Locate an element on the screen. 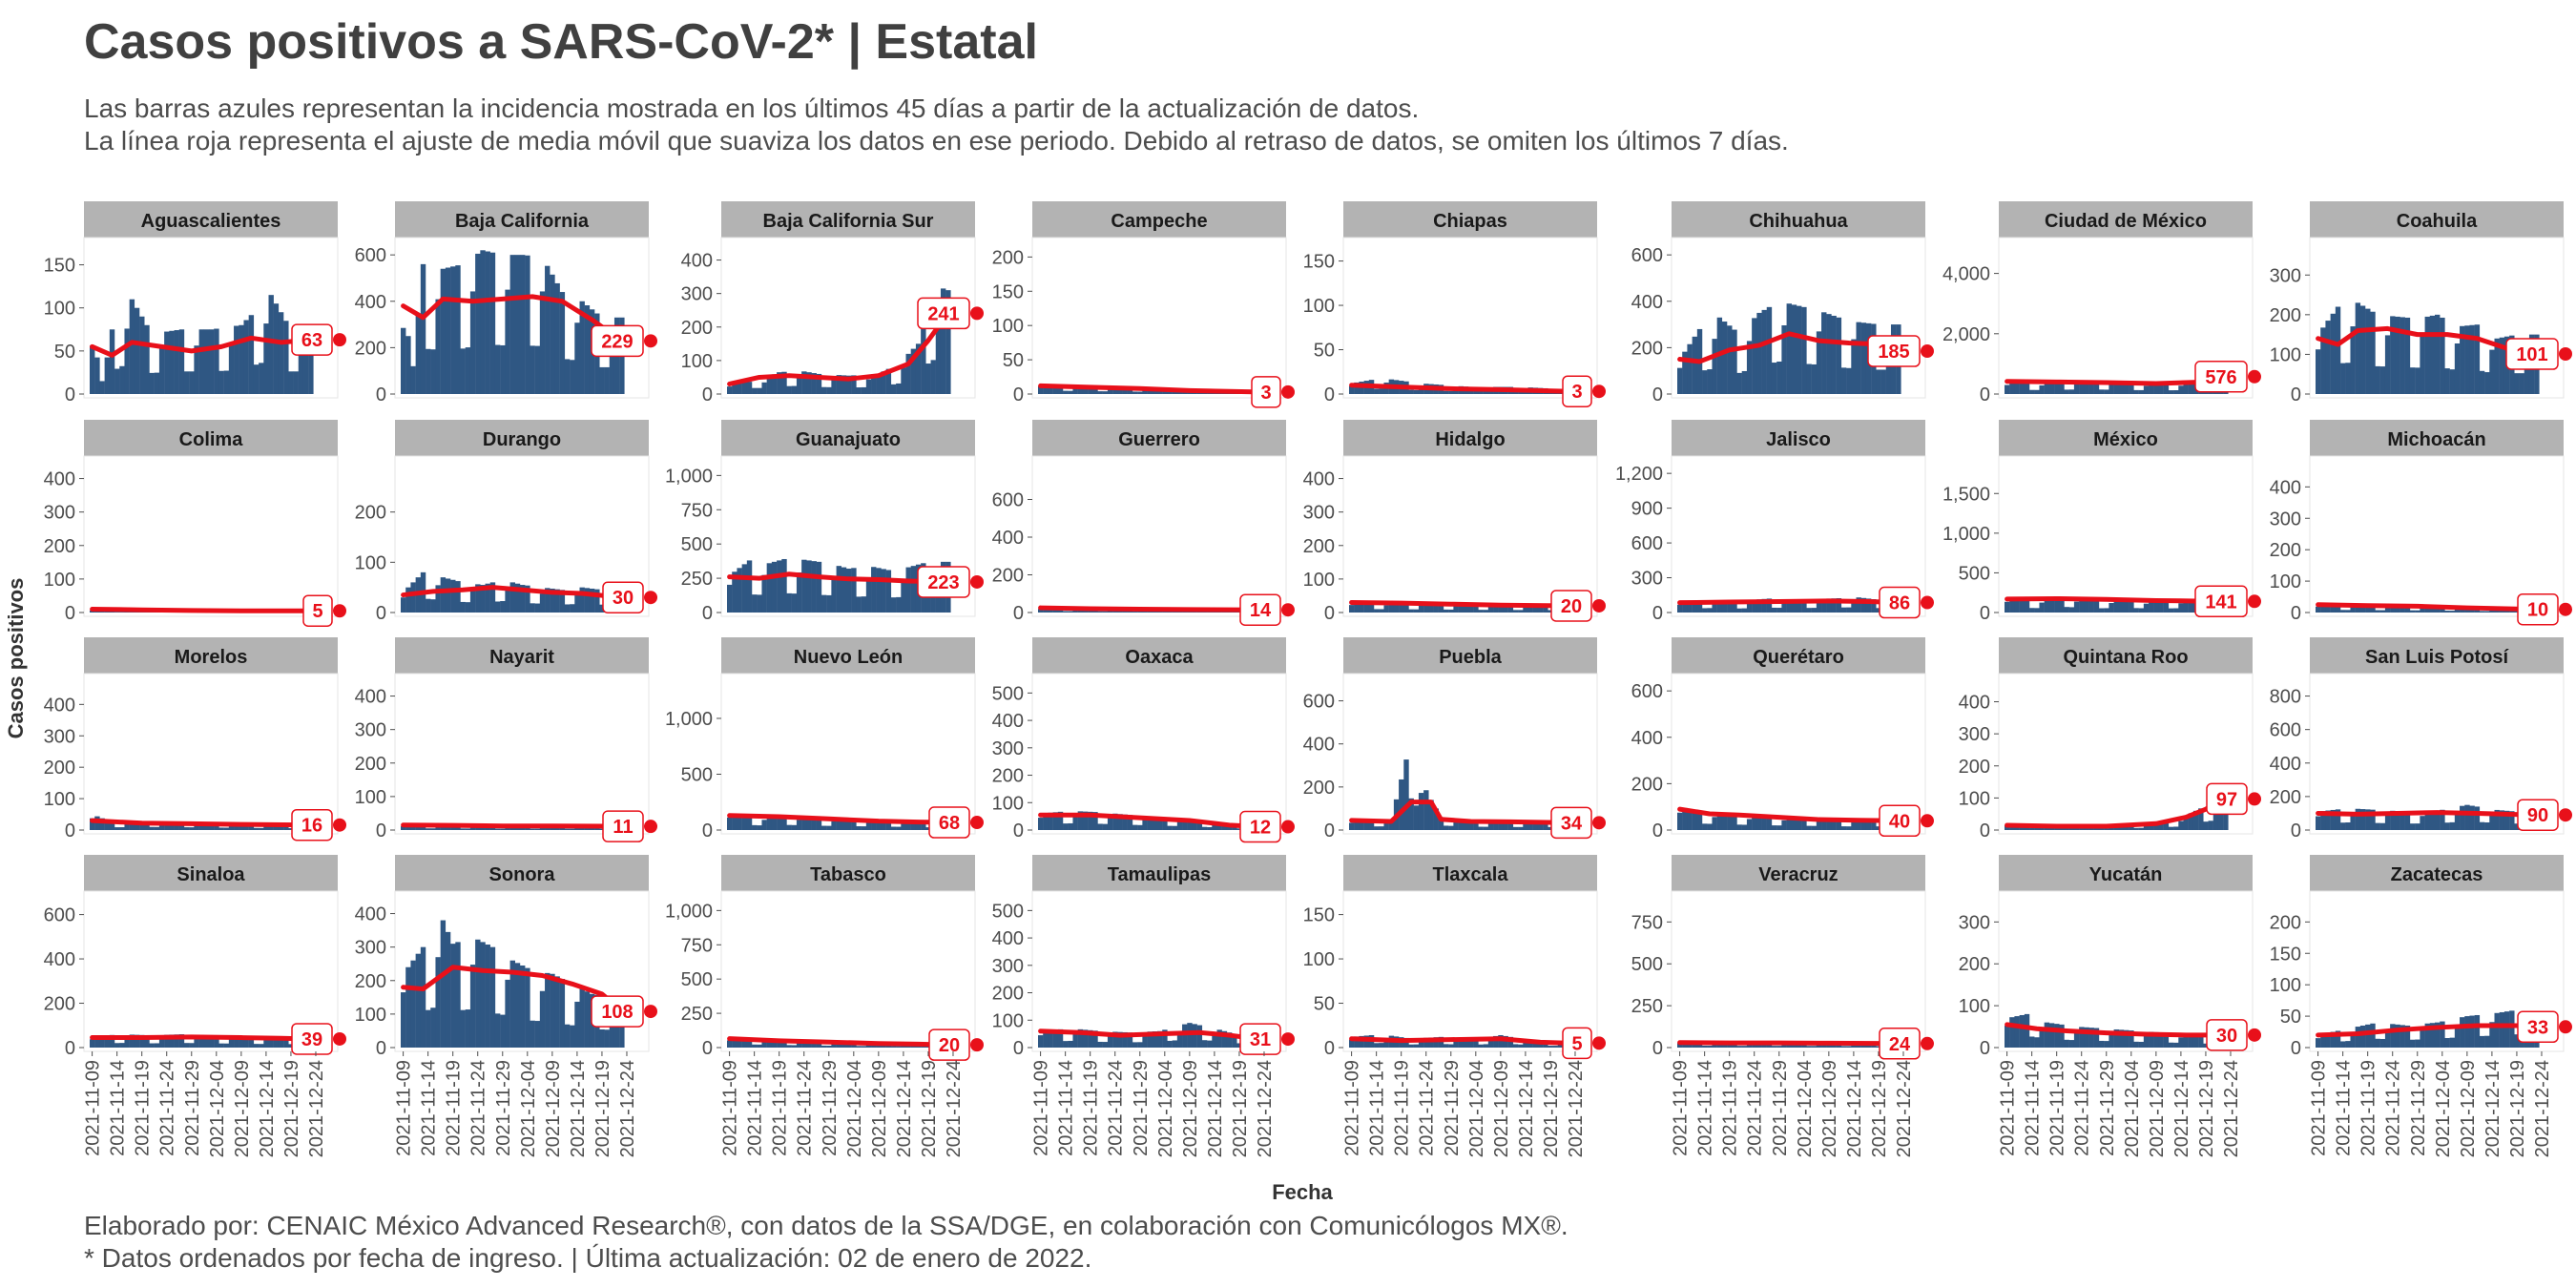 The image size is (2576, 1288). facet-panel is located at coordinates (2437, 536).